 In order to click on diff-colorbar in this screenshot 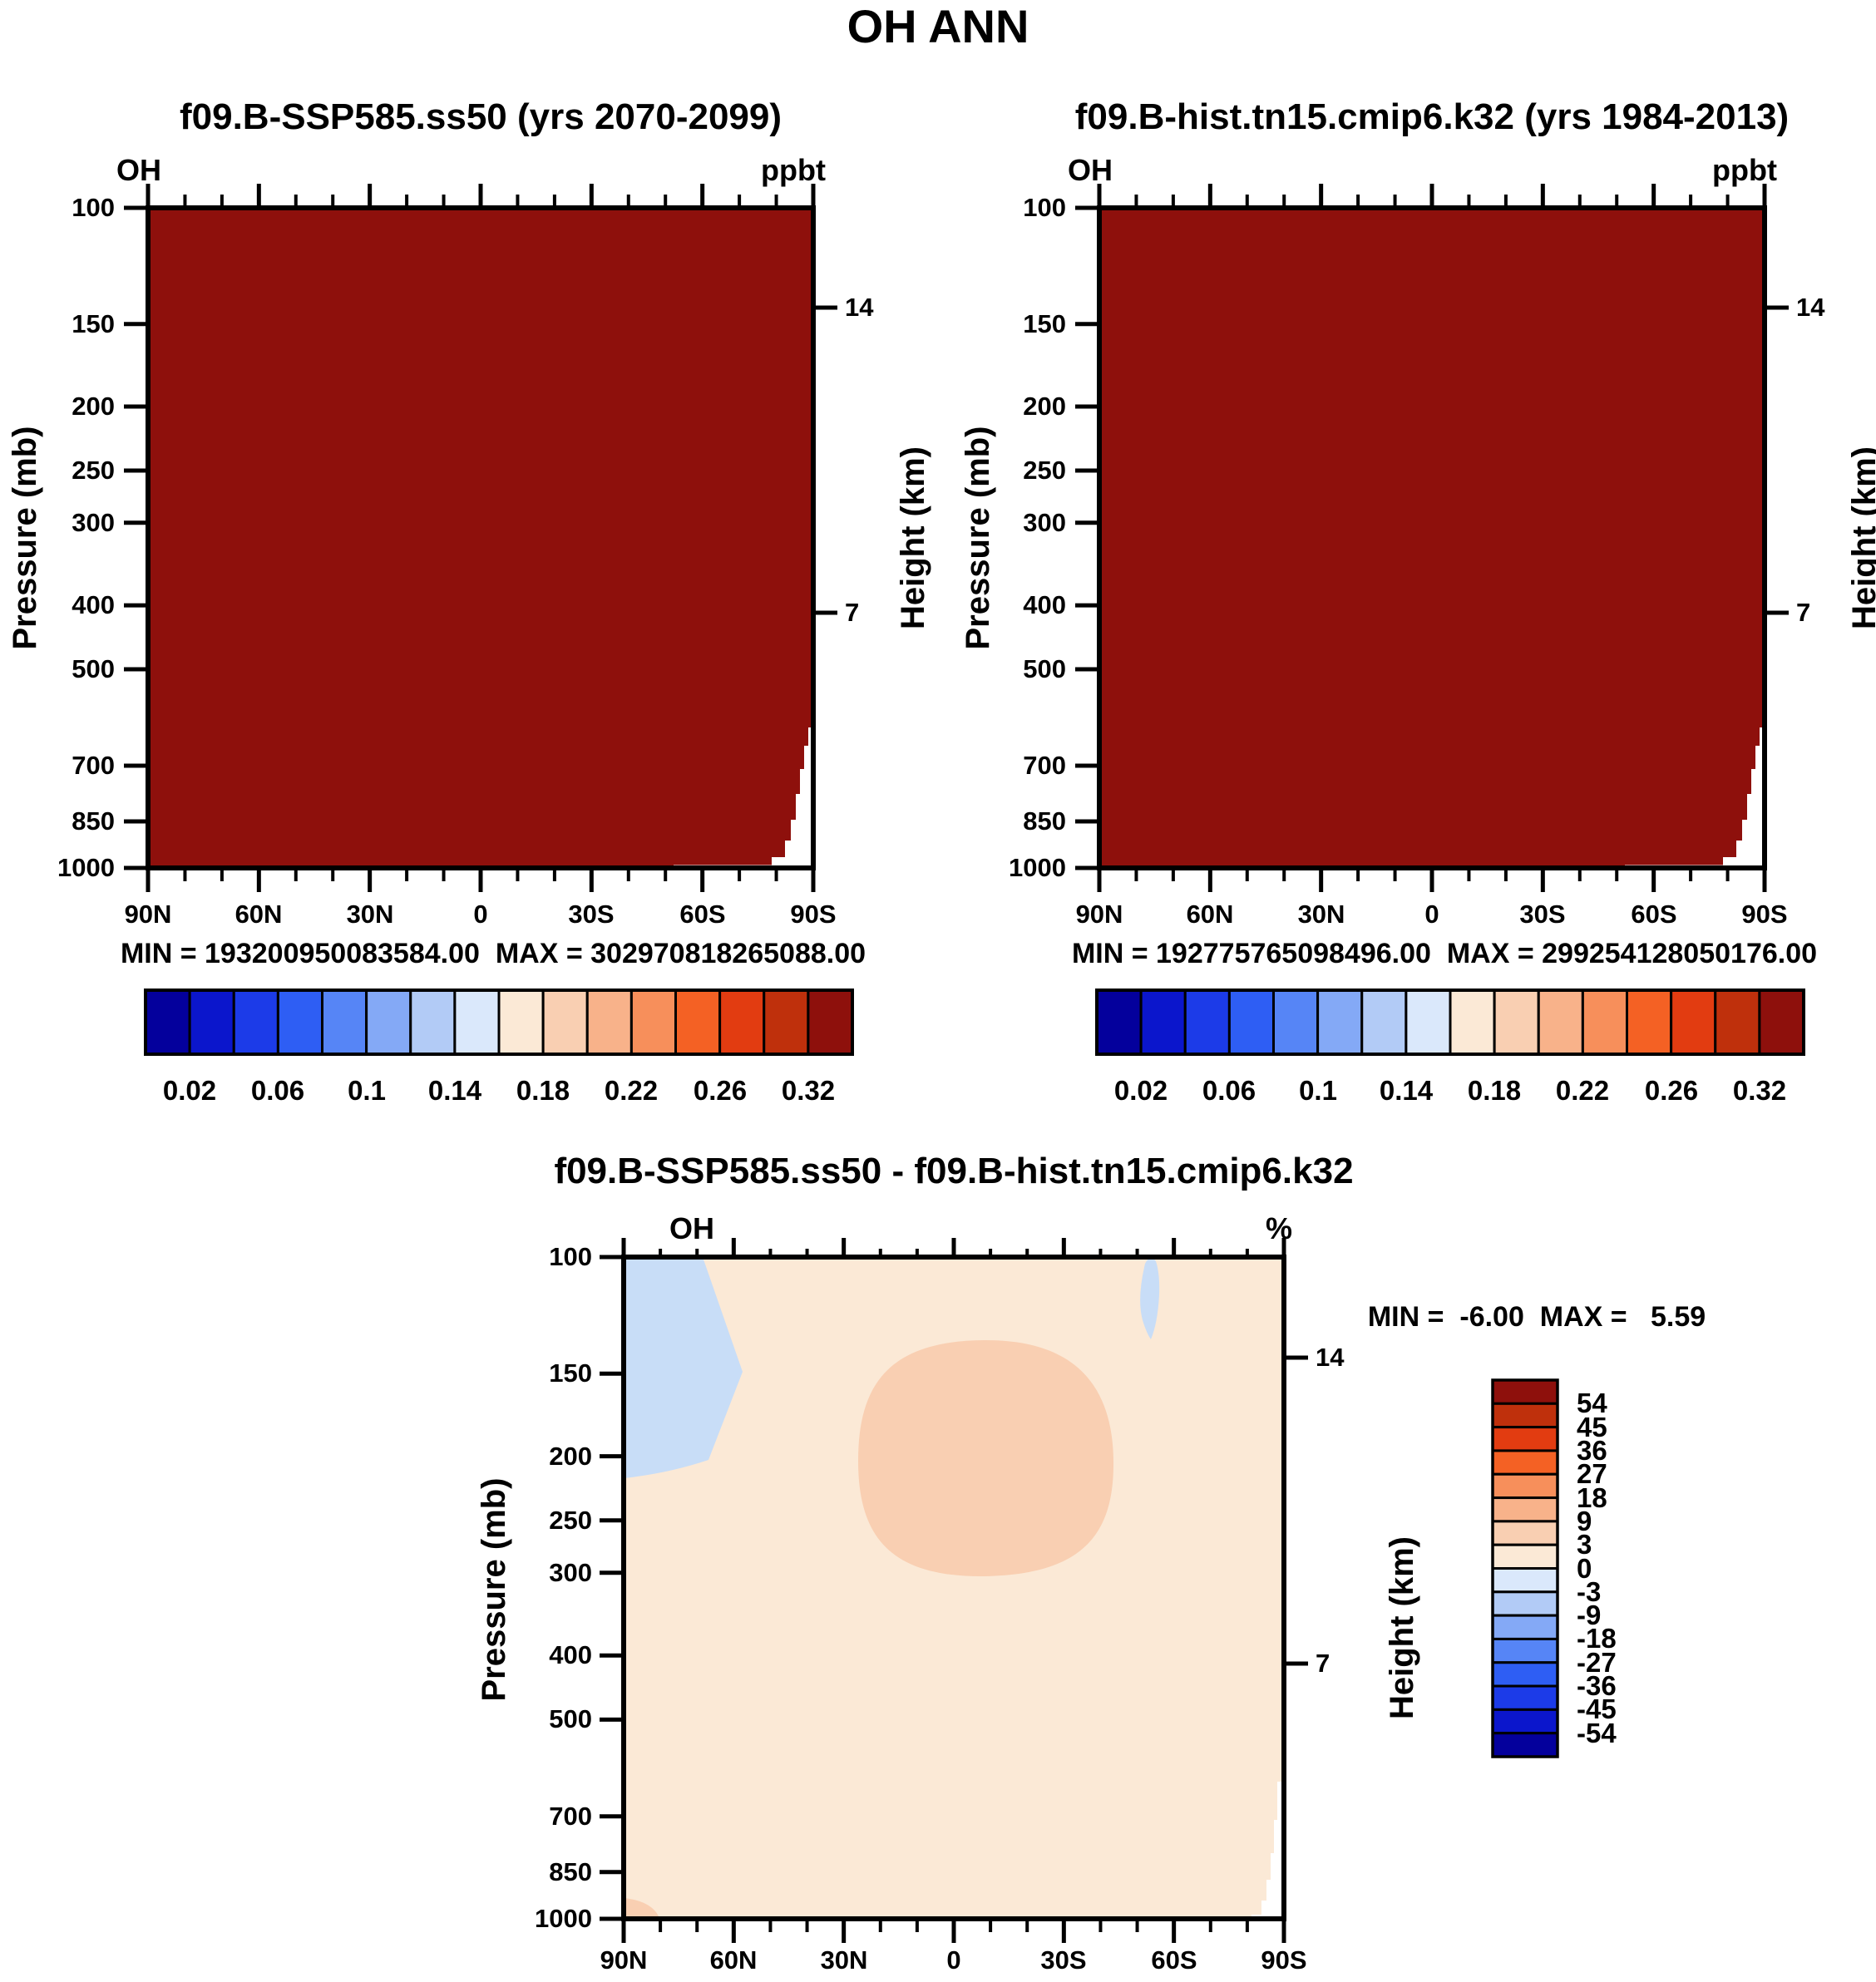, I will do `click(1525, 1568)`.